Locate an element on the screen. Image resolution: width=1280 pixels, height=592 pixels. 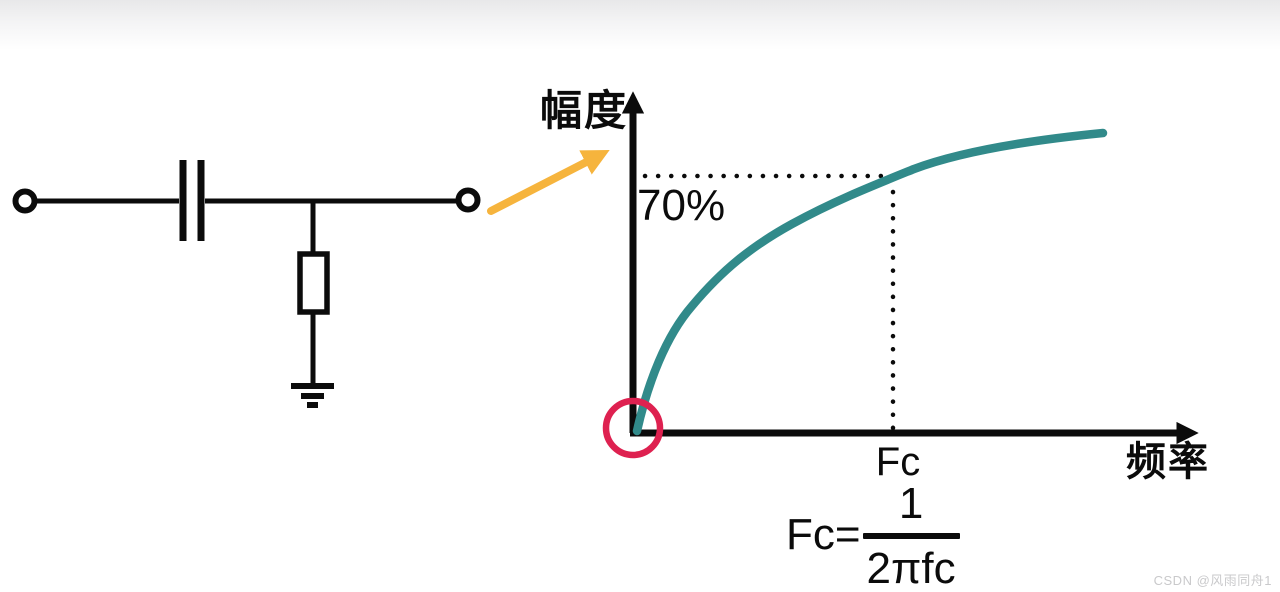
formula-fraction: 1 2πfc is located at coordinates (911, 535).